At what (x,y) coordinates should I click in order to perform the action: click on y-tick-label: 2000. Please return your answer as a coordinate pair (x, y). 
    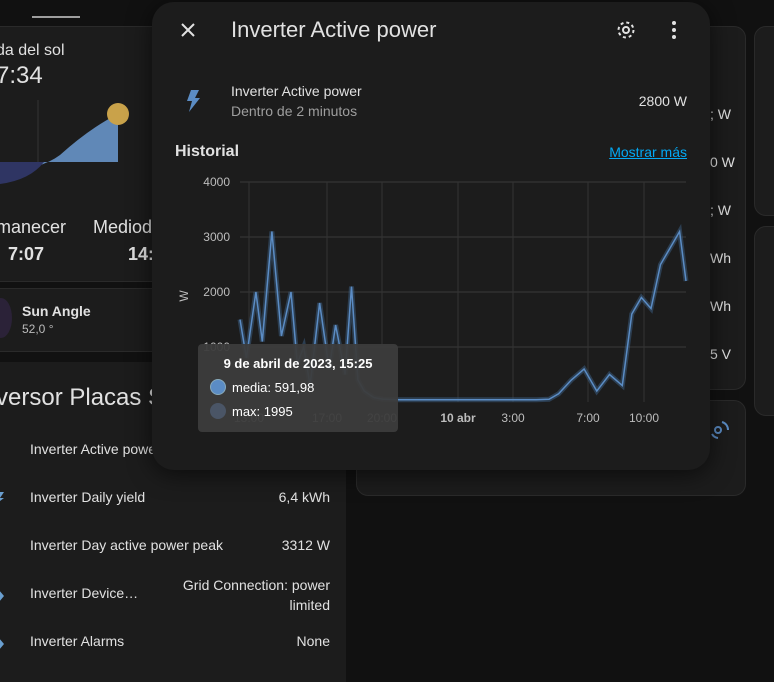
    Looking at the image, I should click on (216, 292).